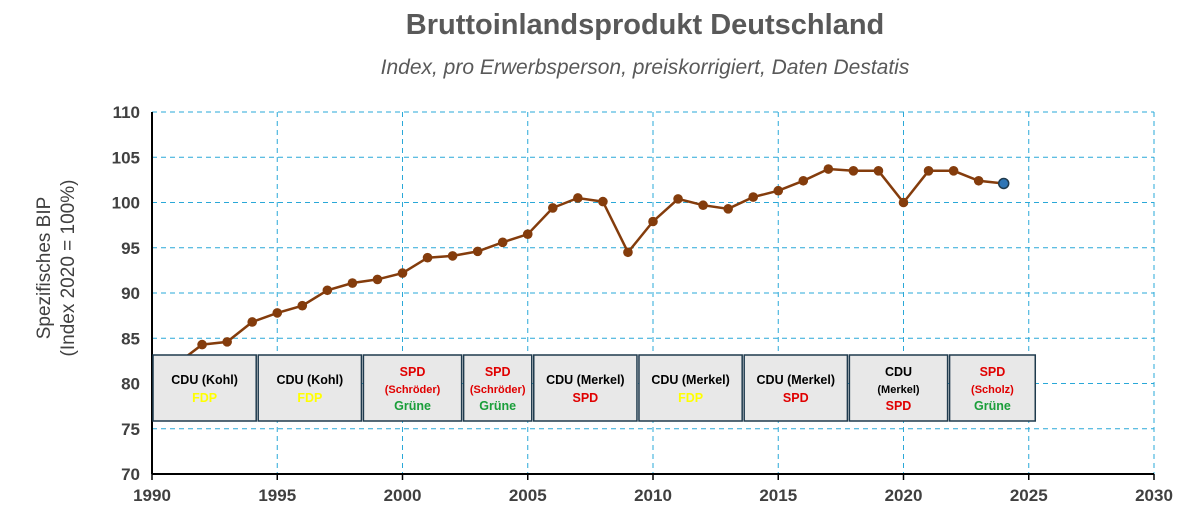 The image size is (1200, 517). I want to click on x-tick-label: 2000, so click(403, 495).